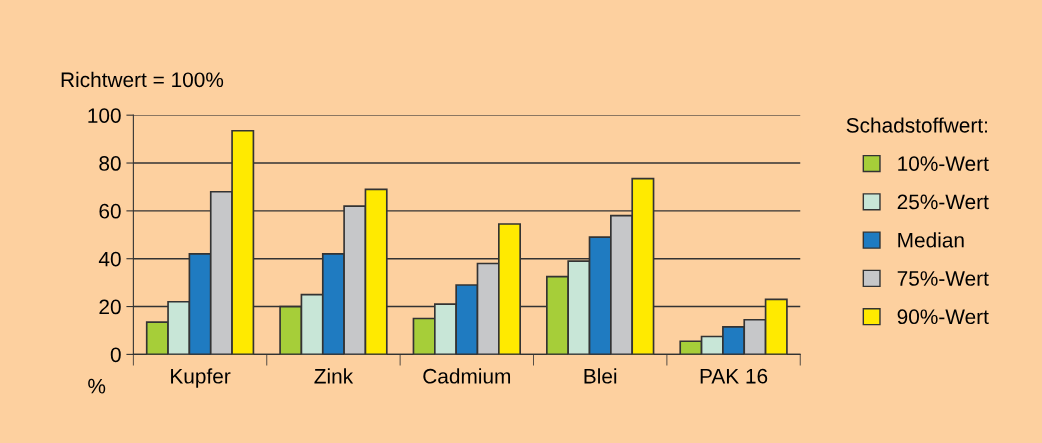 The image size is (1042, 443). Describe the element at coordinates (931, 240) in the screenshot. I see `legend-label: Median` at that location.